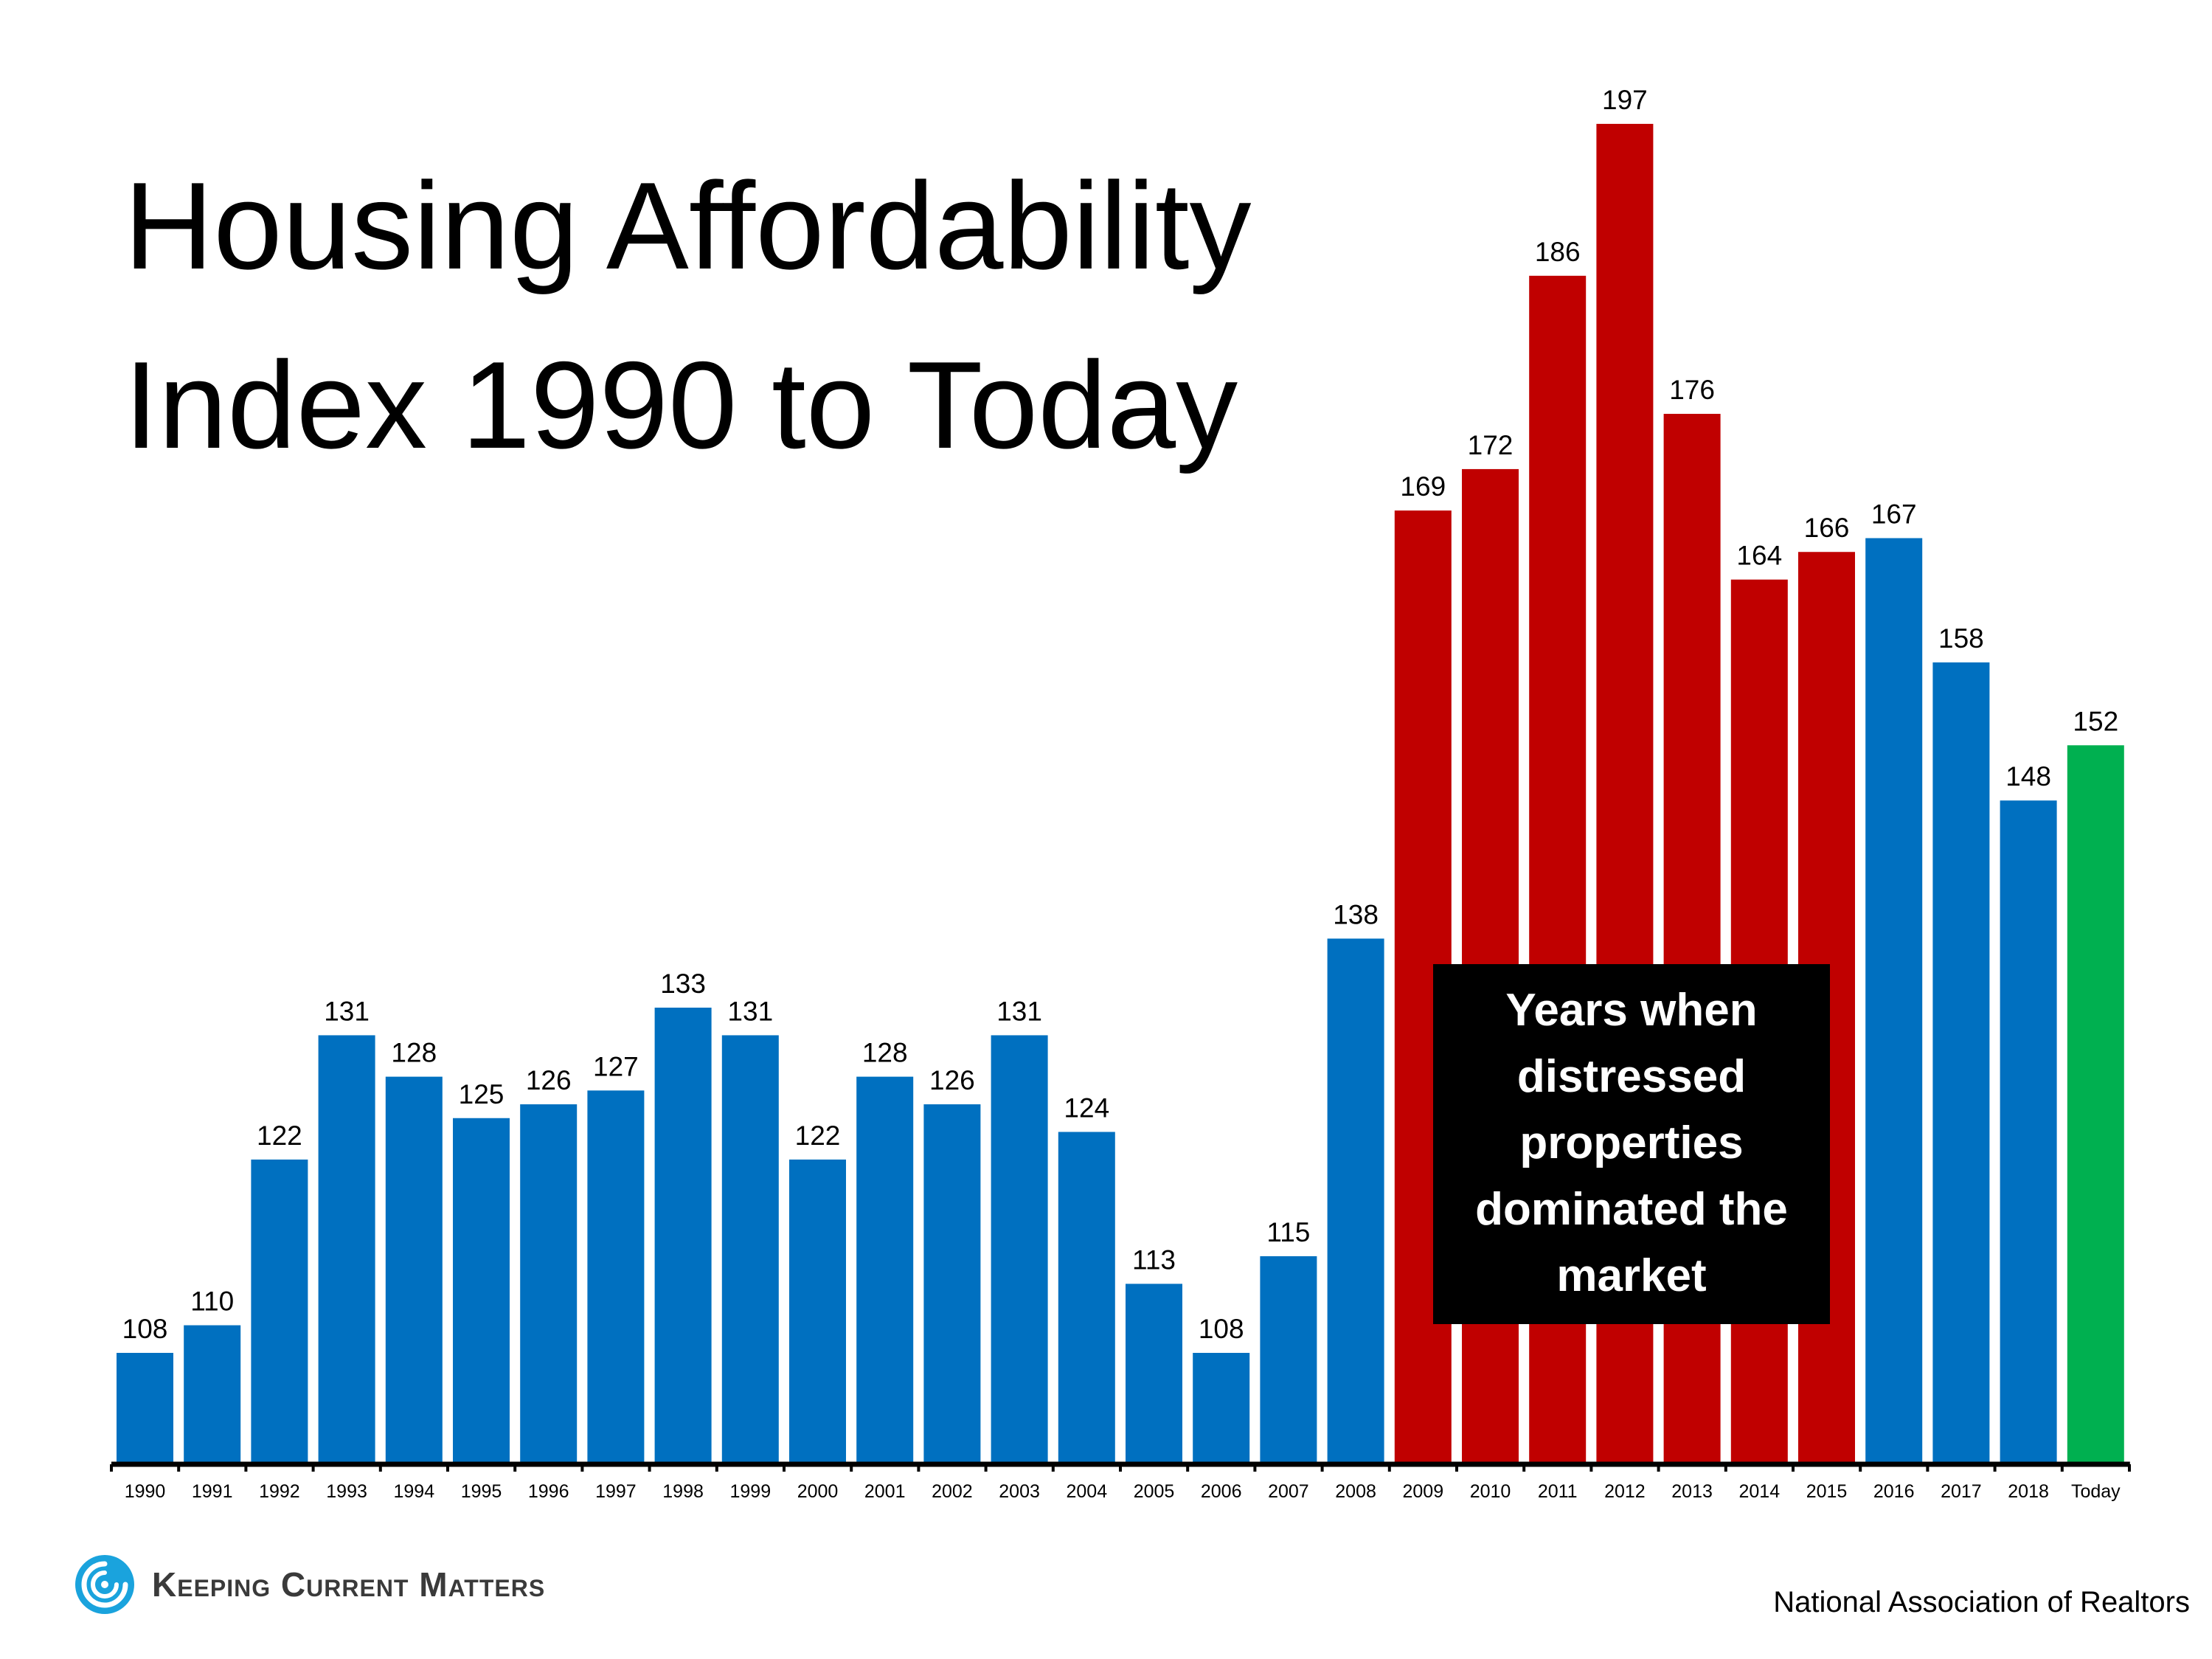  What do you see at coordinates (818, 1492) in the screenshot?
I see `x-tick-label-2000: 2000` at bounding box center [818, 1492].